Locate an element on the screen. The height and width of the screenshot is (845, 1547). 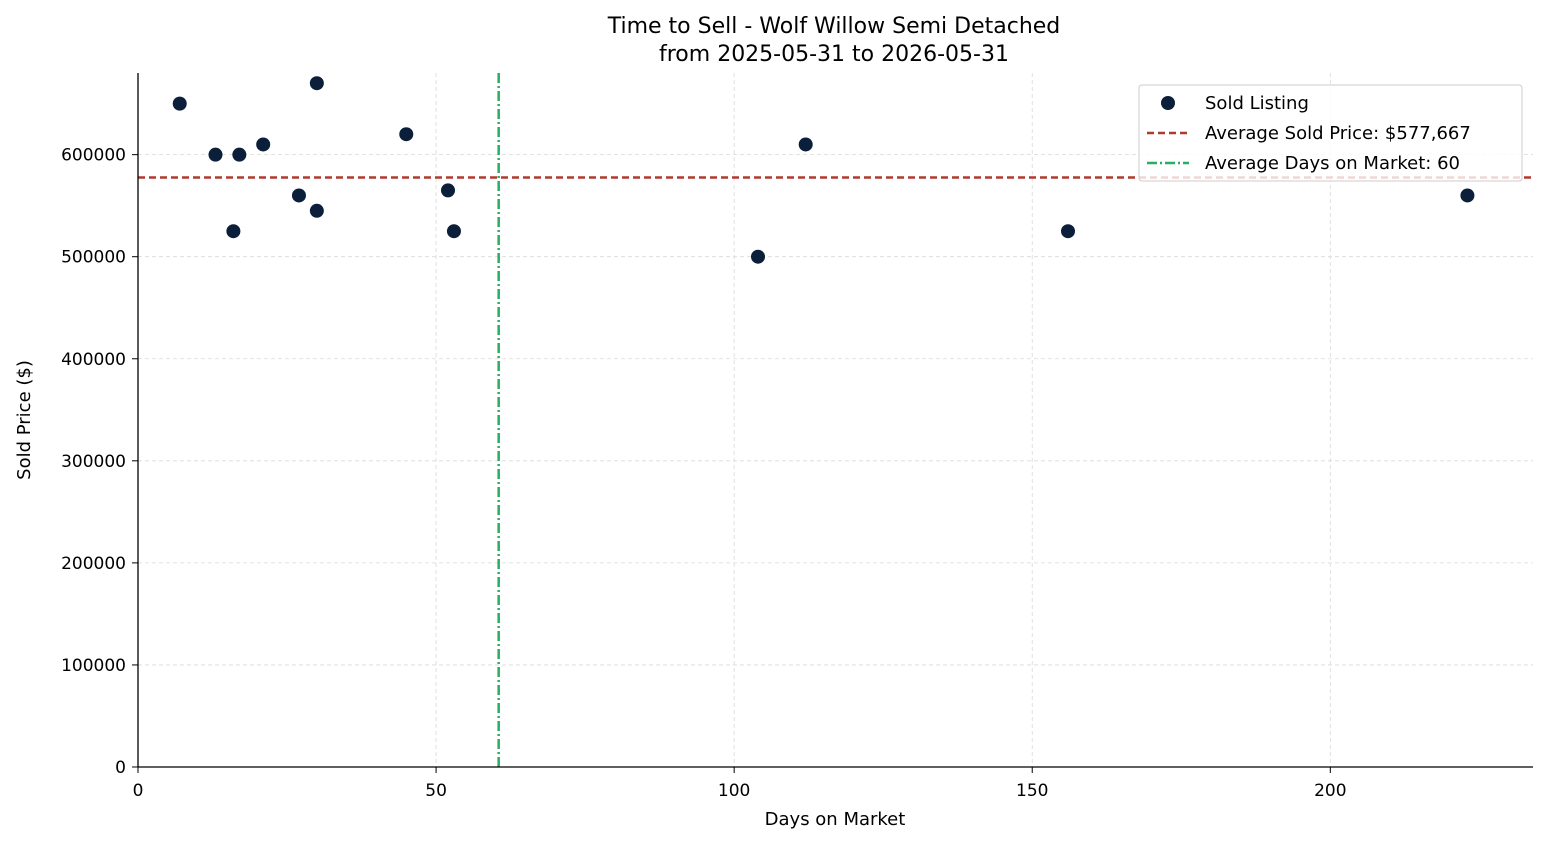
chart-subtitle: from 2025-05-31 to 2026-05-31 is located at coordinates (834, 54).